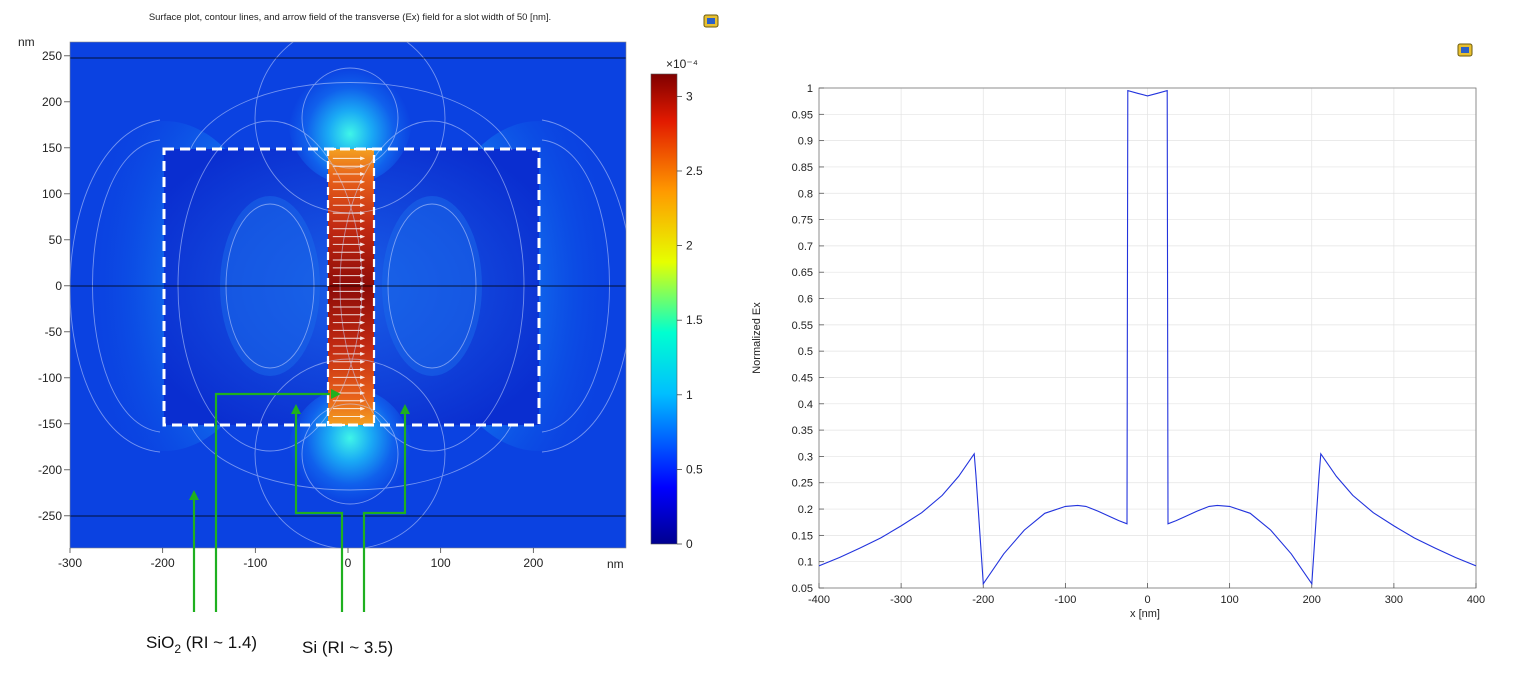  I want to click on line-x-axis: -400 -300 -200 -100 0 100 200 300 400, so click(1146, 594).